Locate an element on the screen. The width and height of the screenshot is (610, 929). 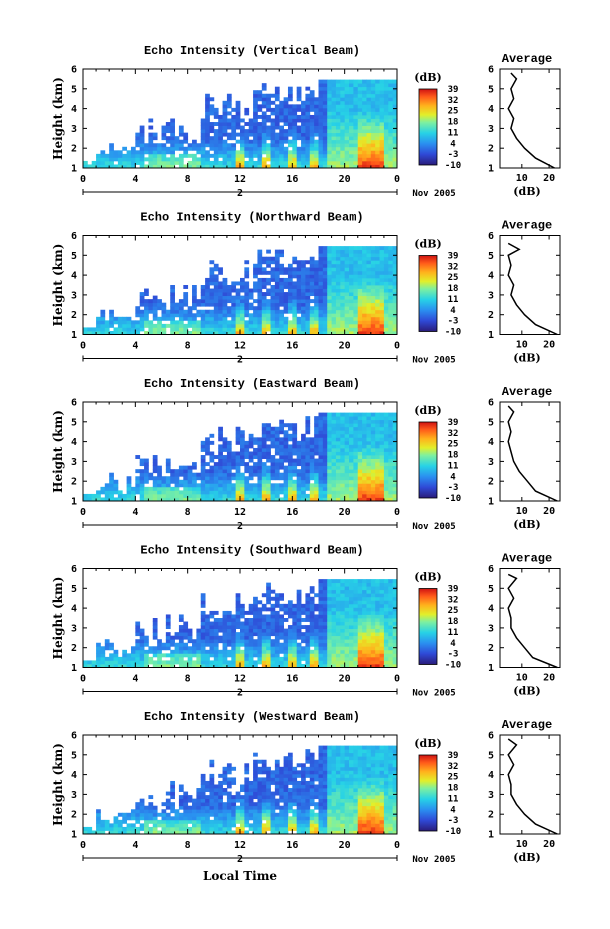
x-tick-label: 20 is located at coordinates (345, 512).